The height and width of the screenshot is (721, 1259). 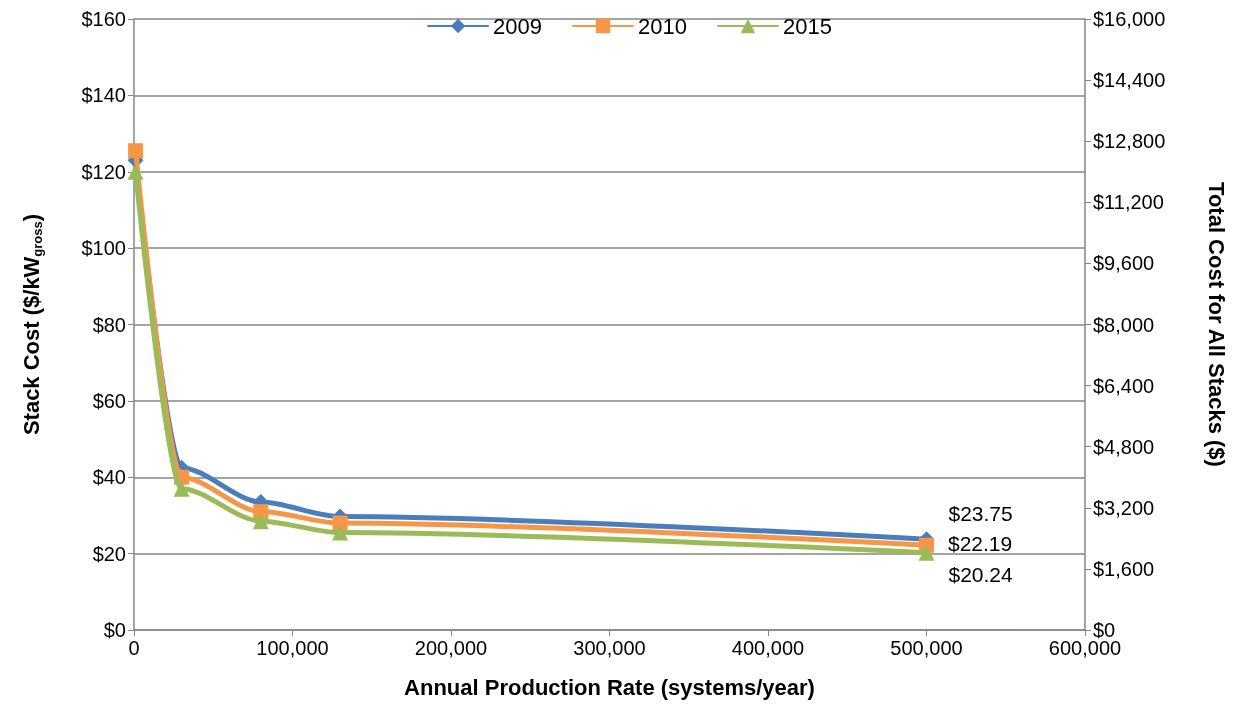 What do you see at coordinates (109, 324) in the screenshot?
I see `y-tick-label: $80` at bounding box center [109, 324].